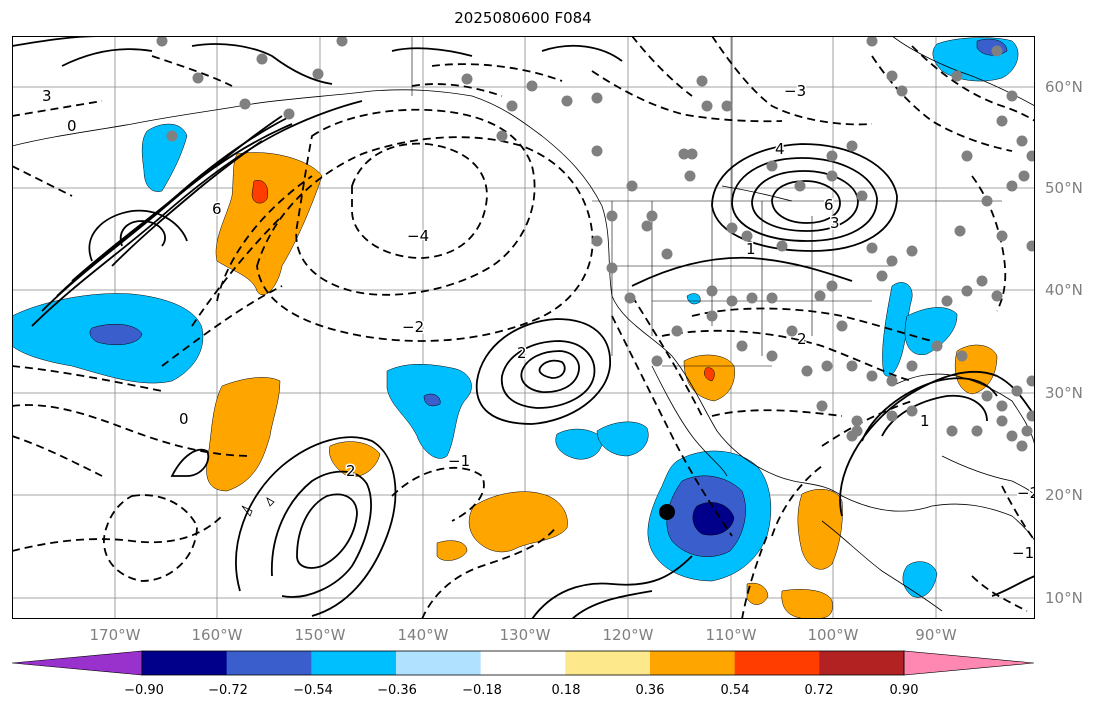 The width and height of the screenshot is (1105, 712). What do you see at coordinates (184, 419) in the screenshot?
I see `contour-label: 0` at bounding box center [184, 419].